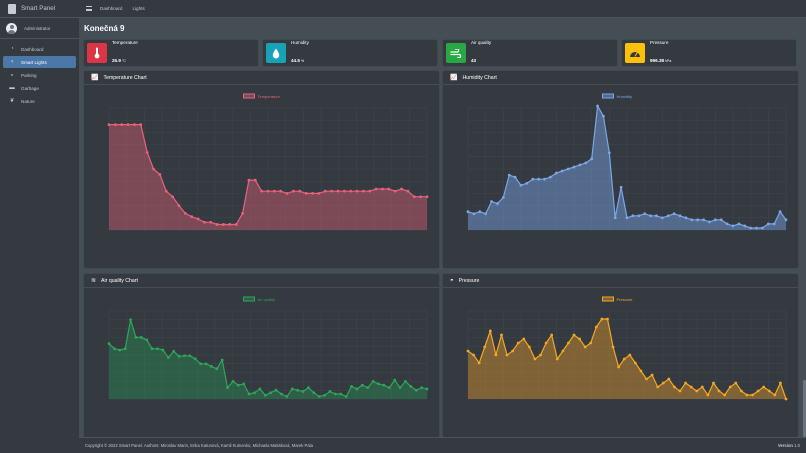 The image size is (806, 453). I want to click on sidebar-item-smart-lights: ♀ Smart Lights, so click(39, 62).